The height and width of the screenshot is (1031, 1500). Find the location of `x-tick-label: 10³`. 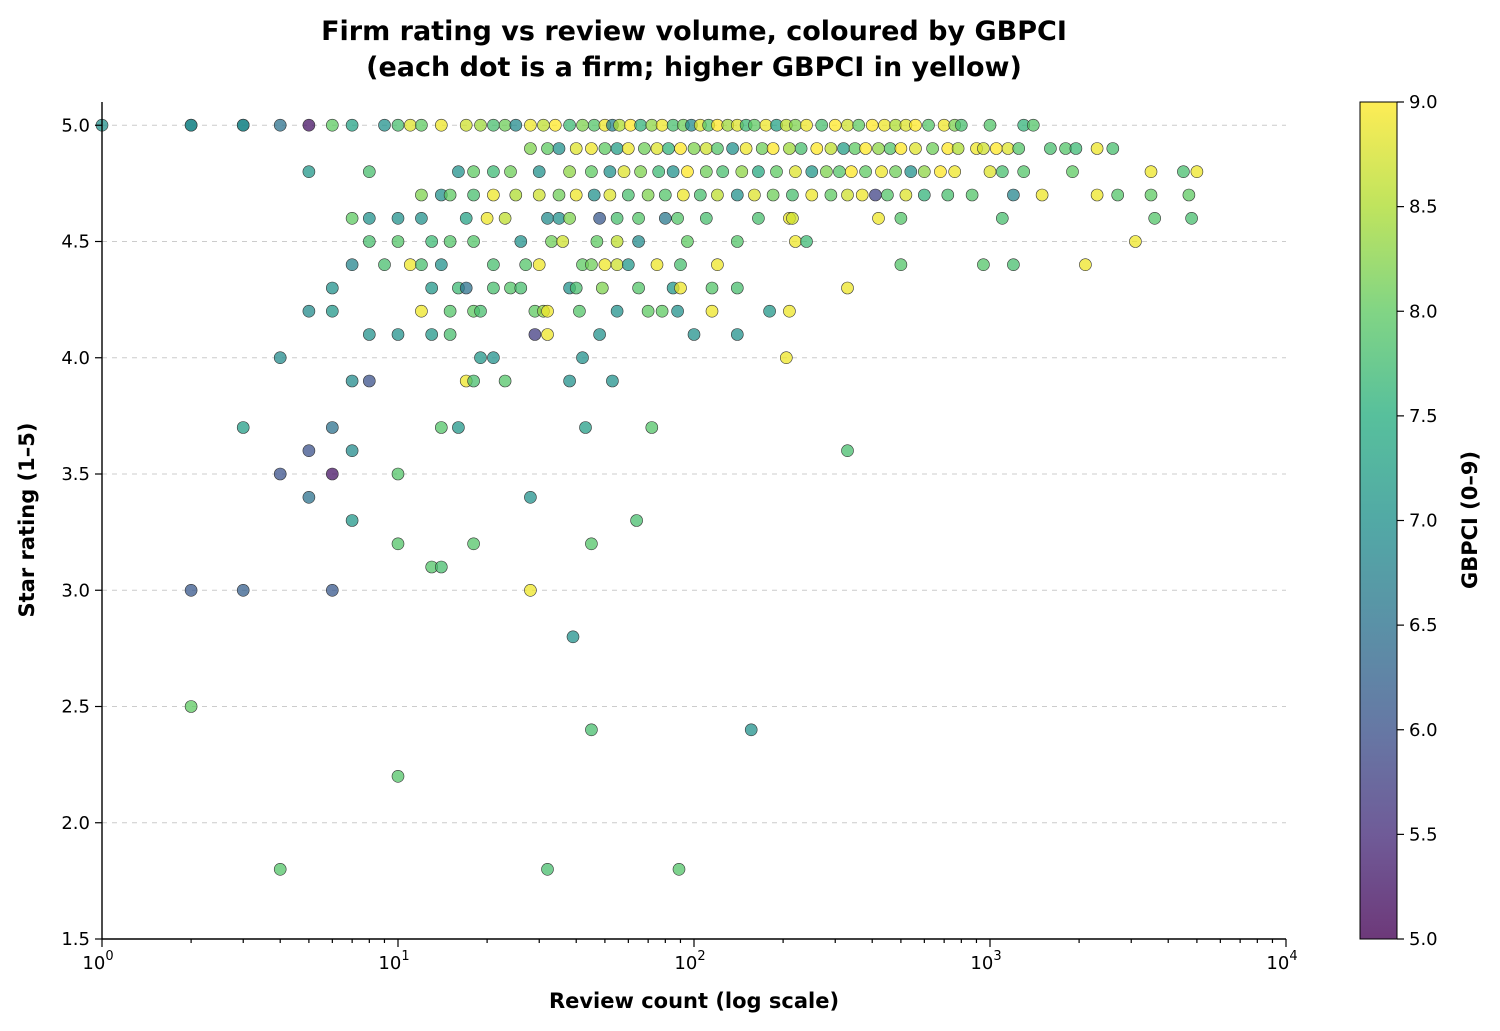

x-tick-label: 10³ is located at coordinates (985, 961).